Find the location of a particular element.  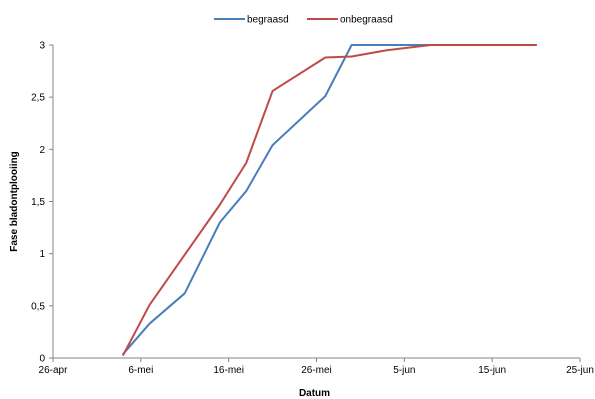

x-tick-label: 15-jun is located at coordinates (492, 370).